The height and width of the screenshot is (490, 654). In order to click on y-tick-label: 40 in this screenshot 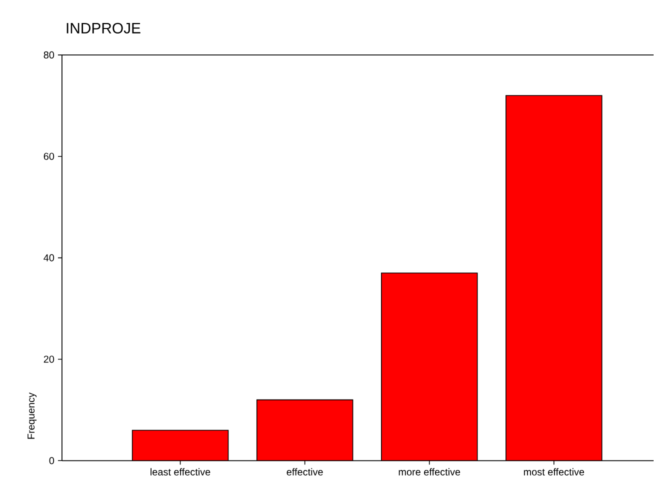, I will do `click(49, 258)`.